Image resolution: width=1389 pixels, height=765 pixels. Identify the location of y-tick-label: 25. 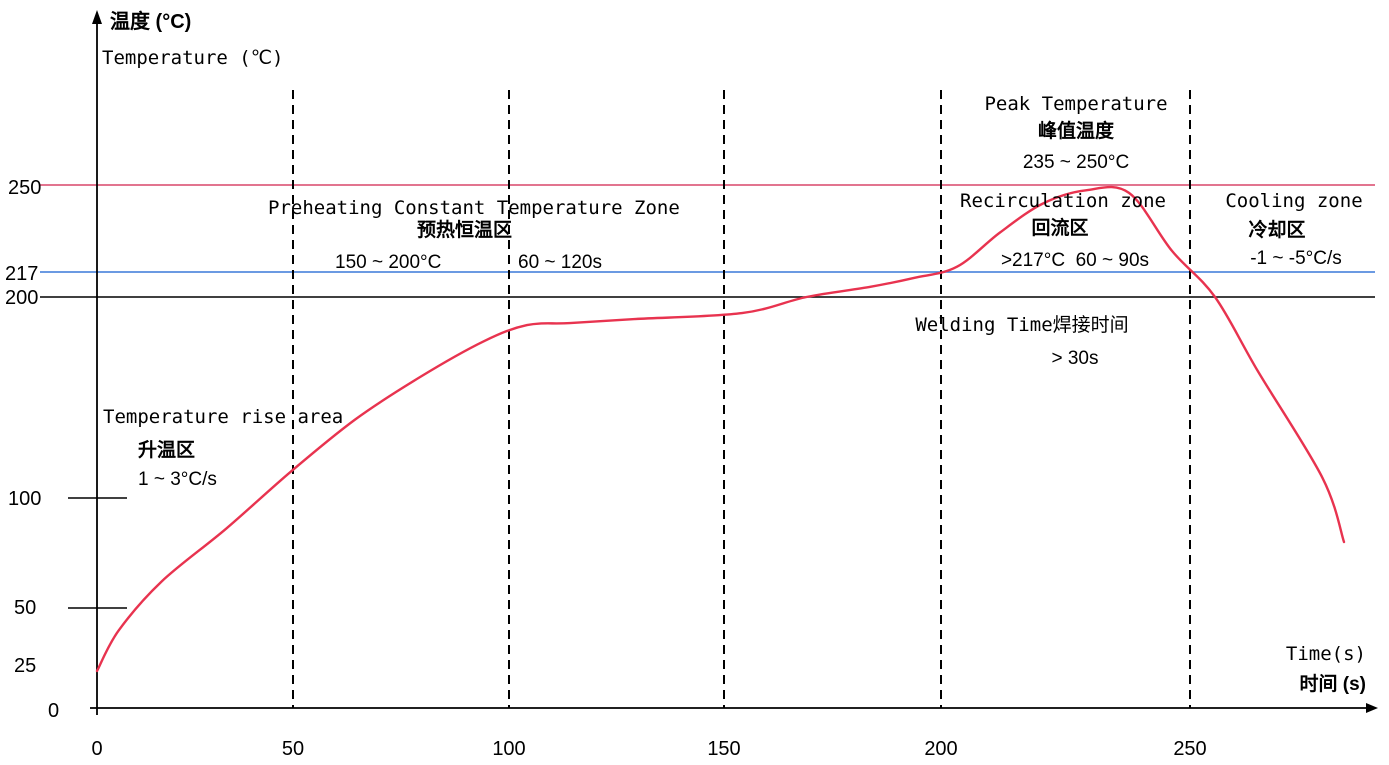
(25, 666).